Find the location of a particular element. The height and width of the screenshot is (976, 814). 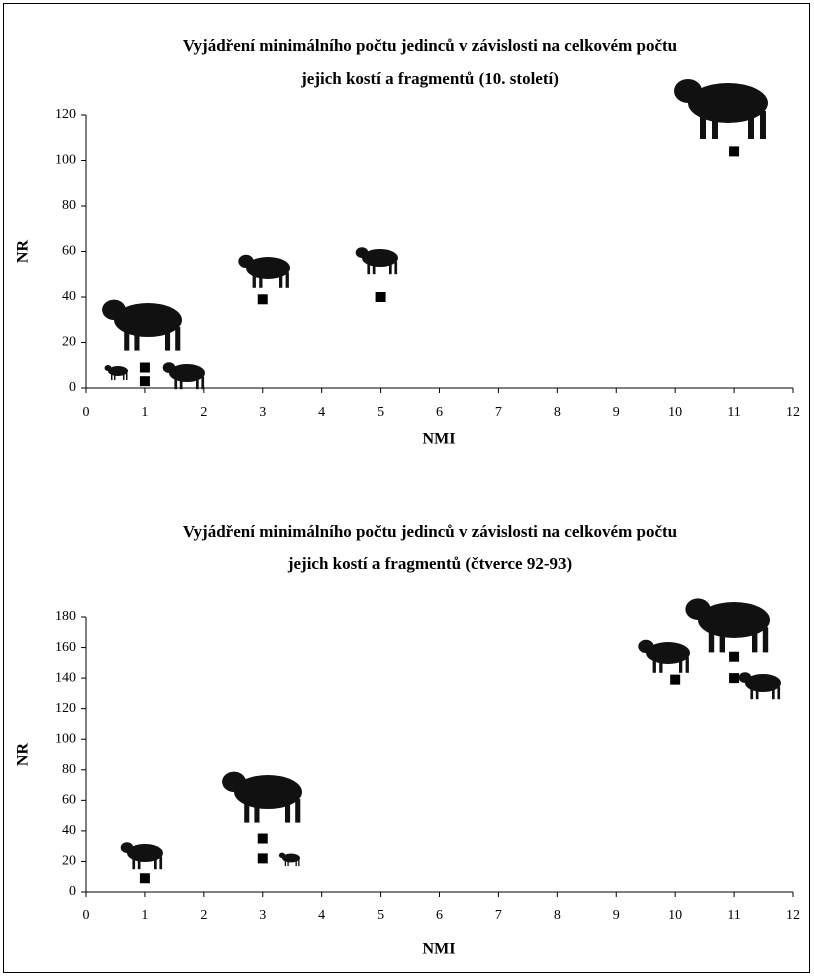

chart-title: jejich kostí a fragmentů (10. století) is located at coordinates (429, 78).